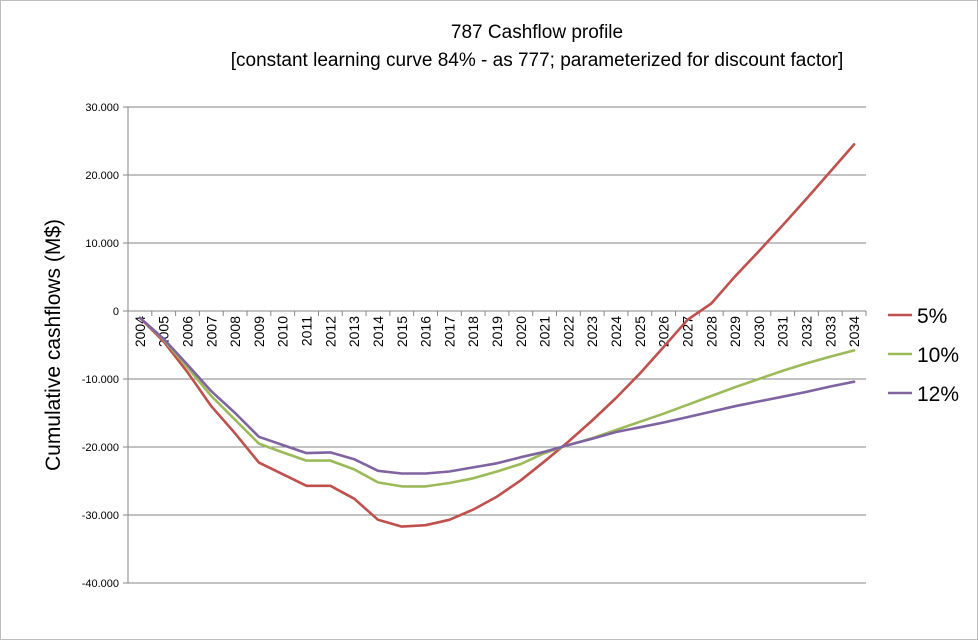 The width and height of the screenshot is (978, 640). What do you see at coordinates (235, 331) in the screenshot?
I see `x-tick-label: 2008` at bounding box center [235, 331].